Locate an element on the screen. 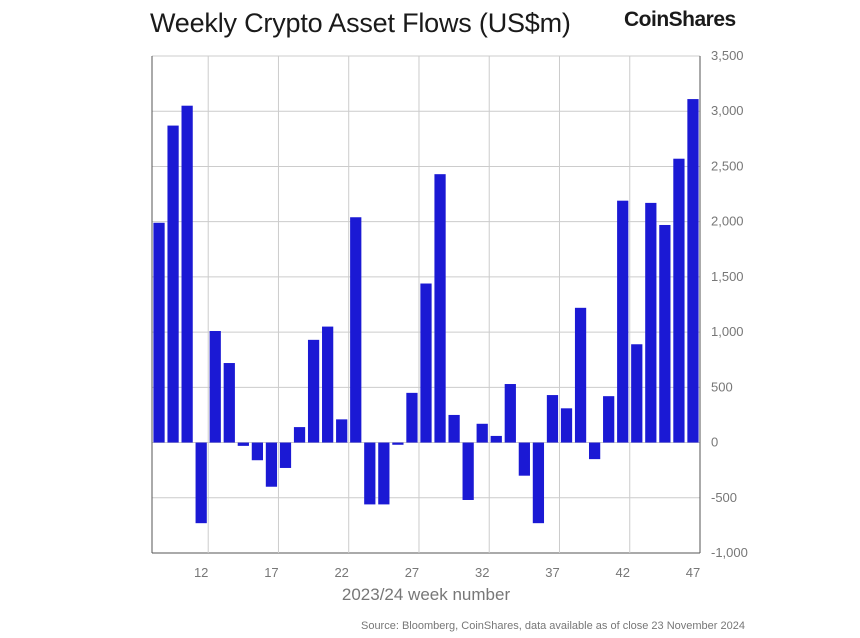 The width and height of the screenshot is (860, 638). x-tick-label: 17 is located at coordinates (271, 572).